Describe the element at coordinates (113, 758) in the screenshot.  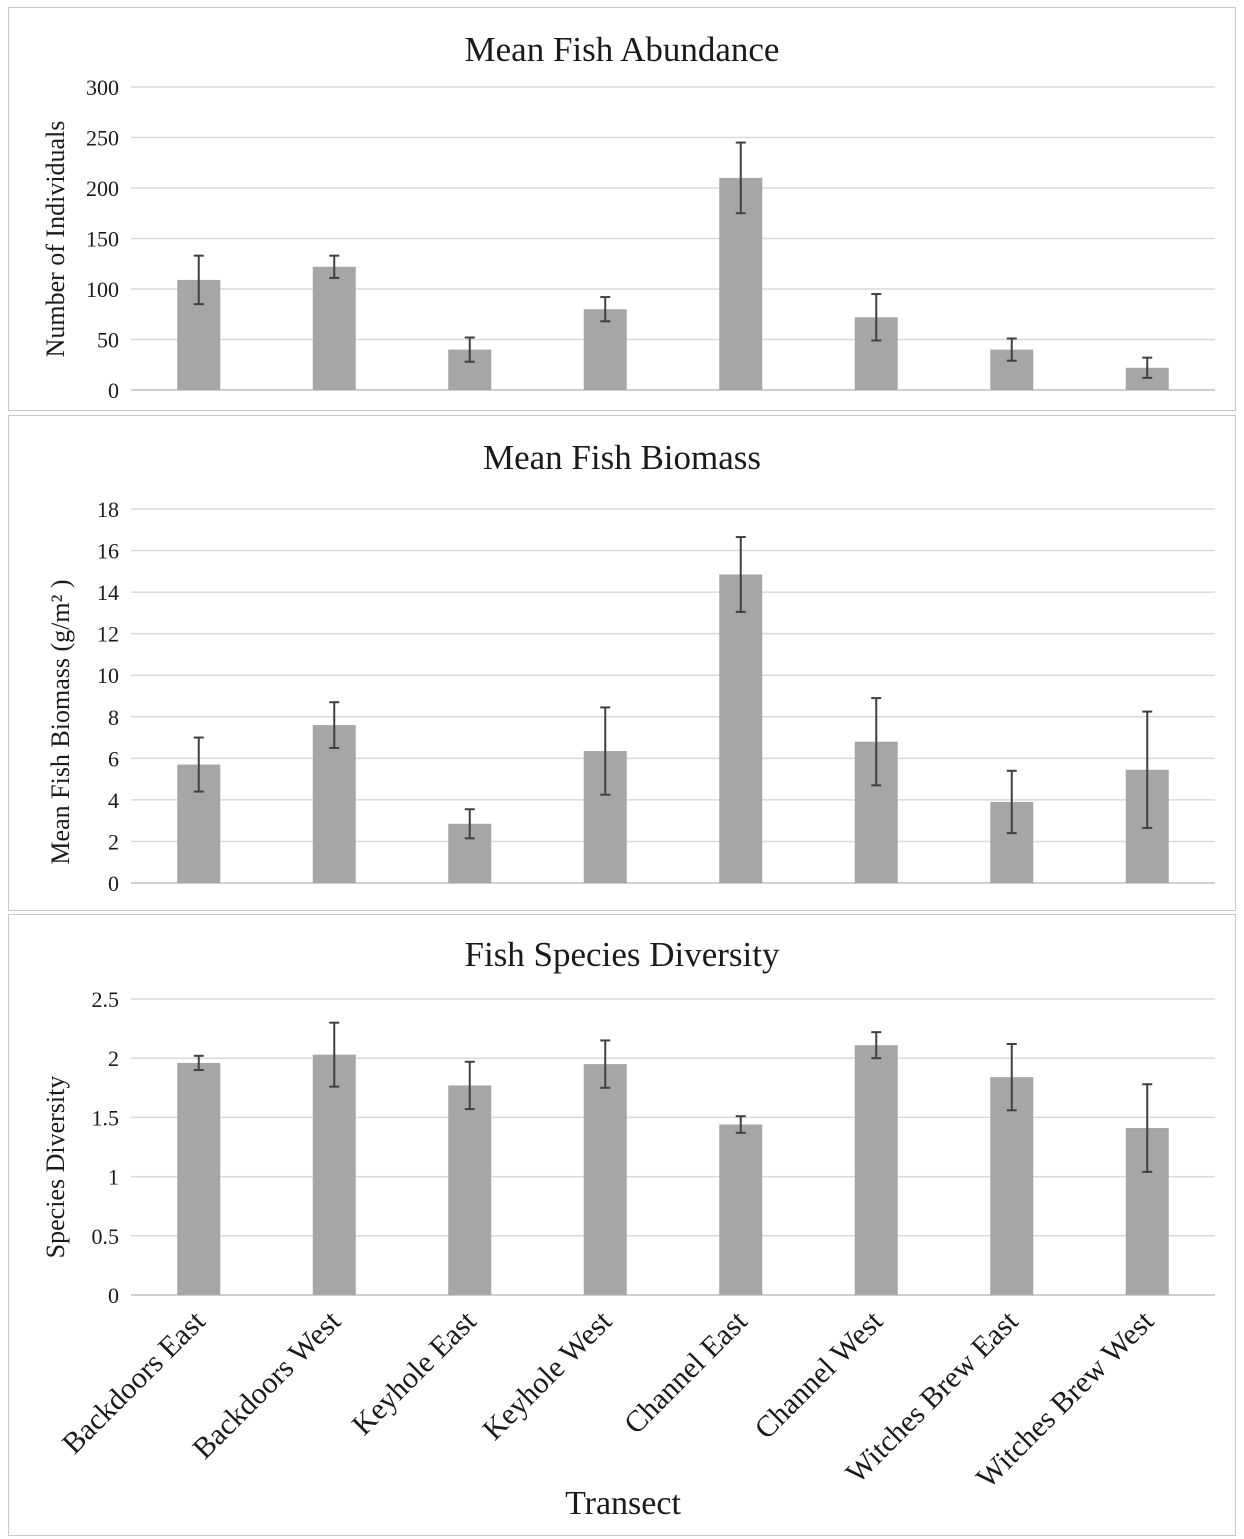
I see `y-tick-label: 6` at that location.